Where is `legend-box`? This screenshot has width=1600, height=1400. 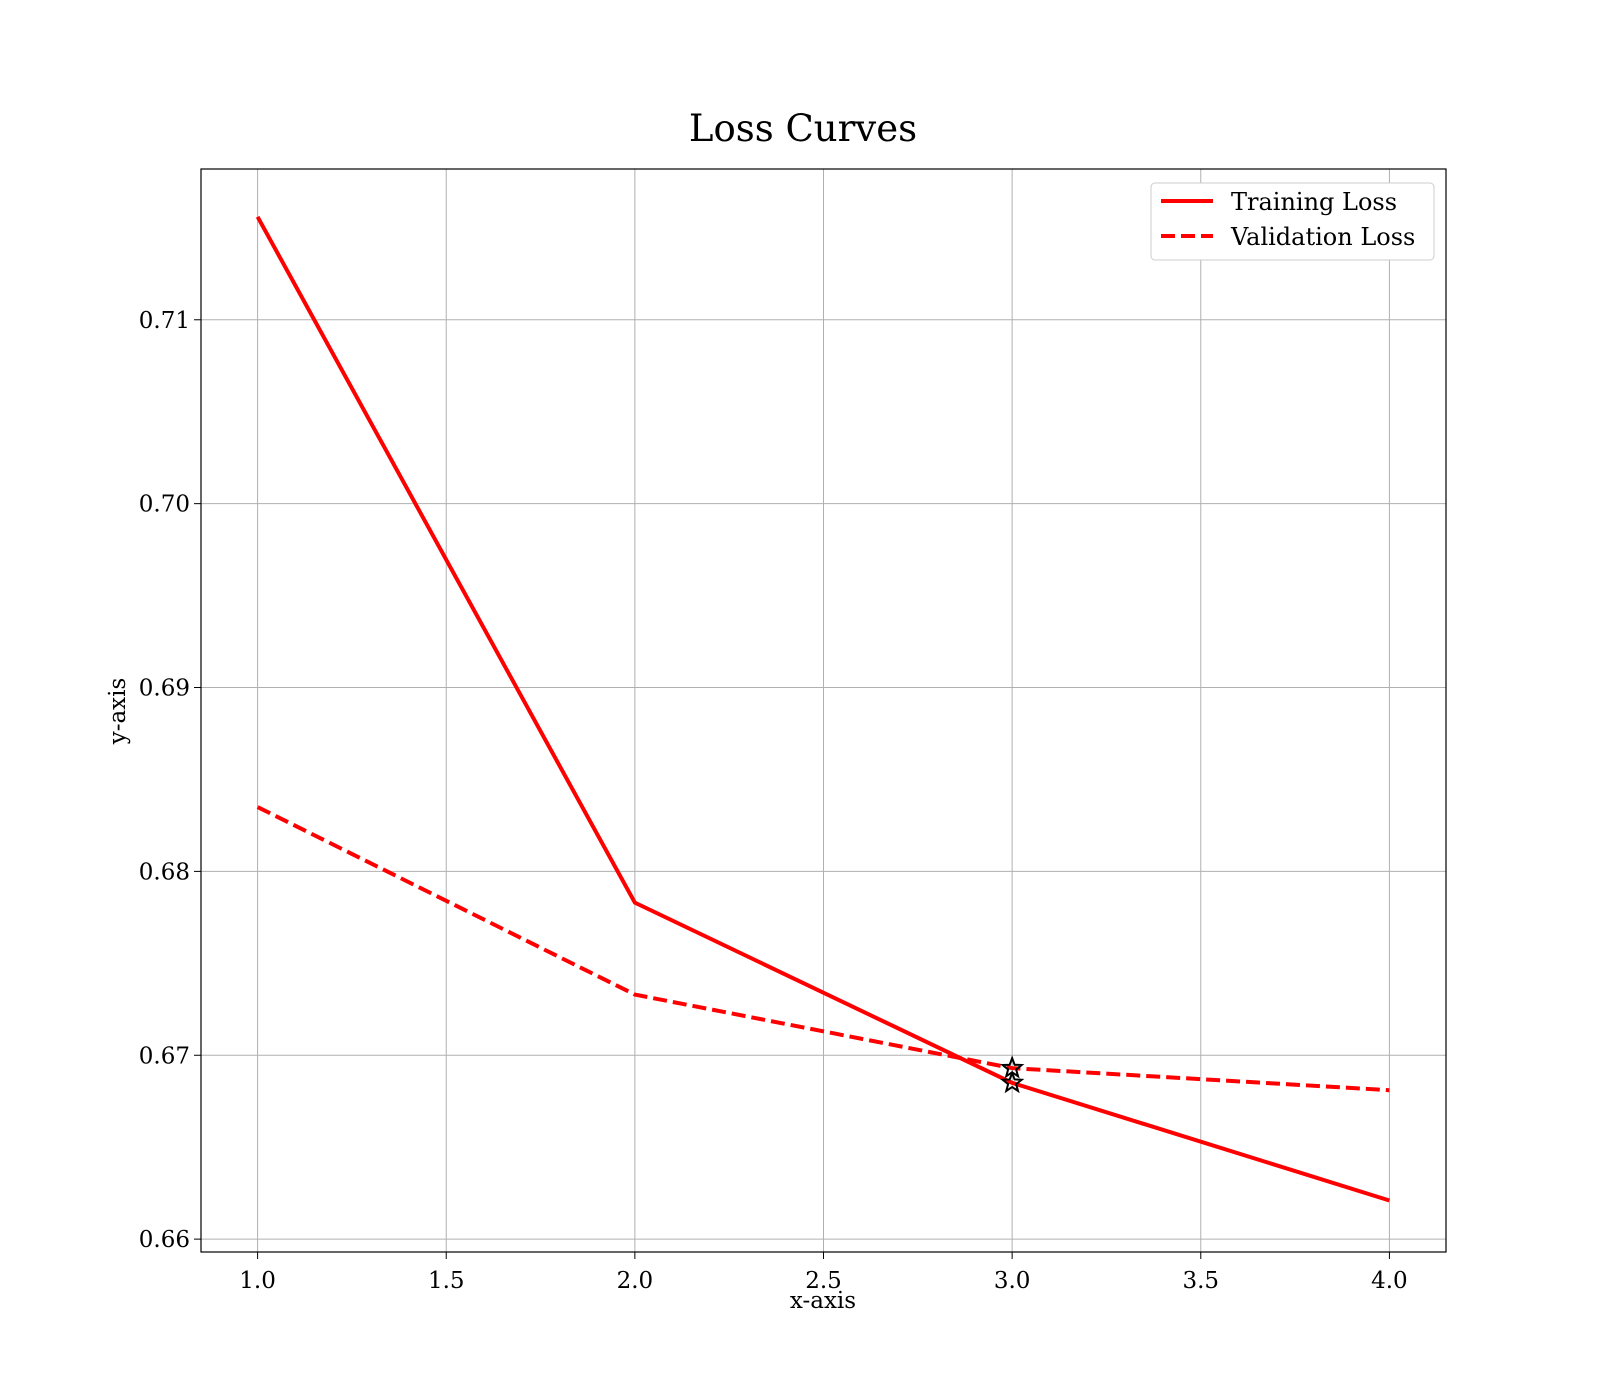 legend-box is located at coordinates (1292, 221).